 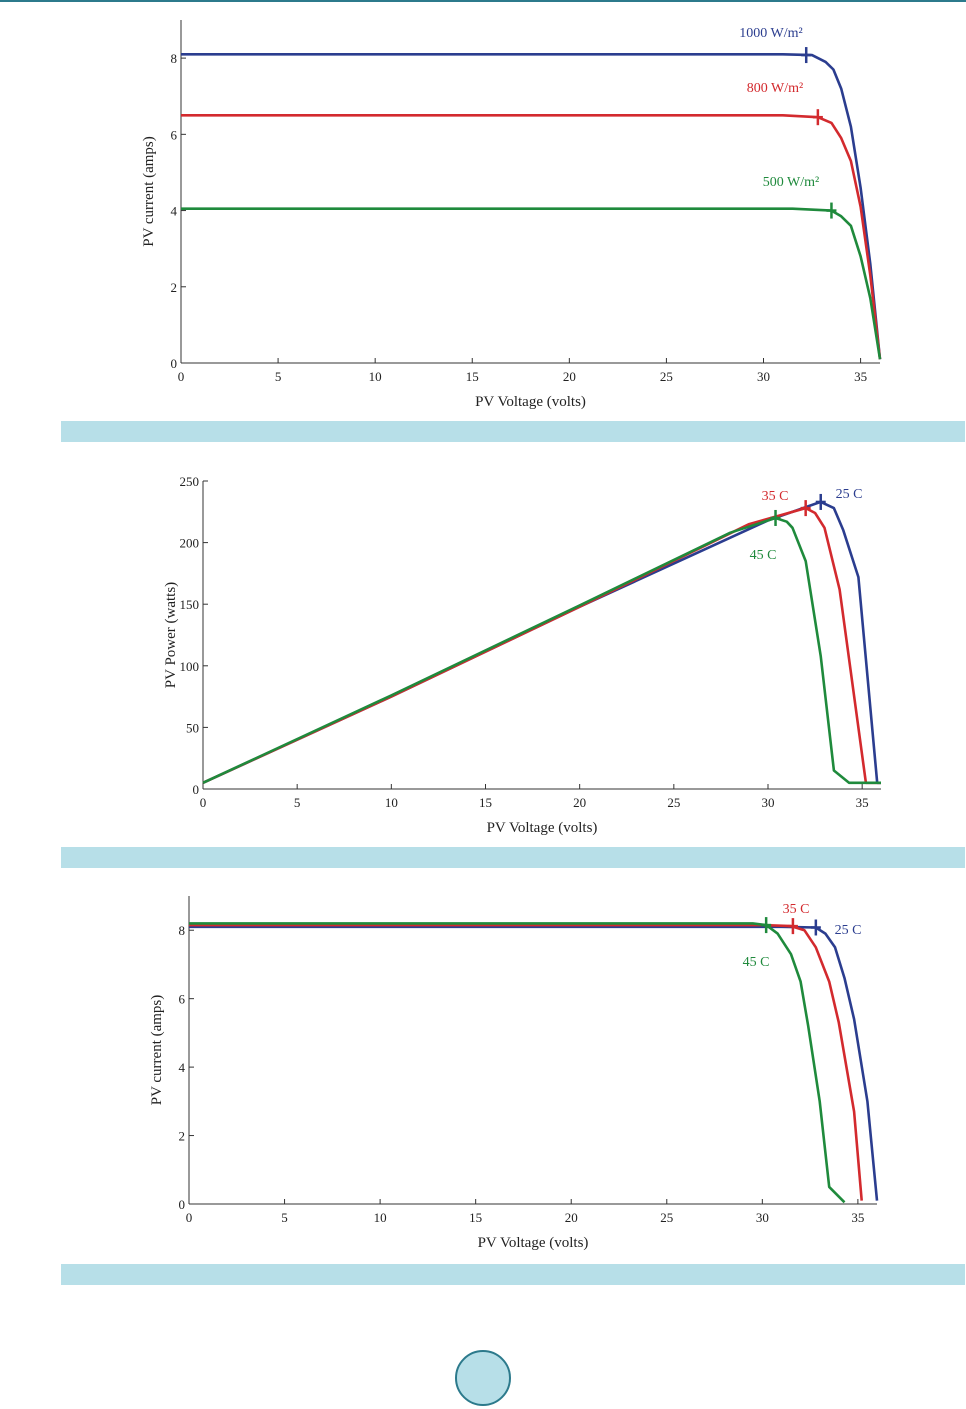 I want to click on y-tick-label: 100, so click(x=190, y=666).